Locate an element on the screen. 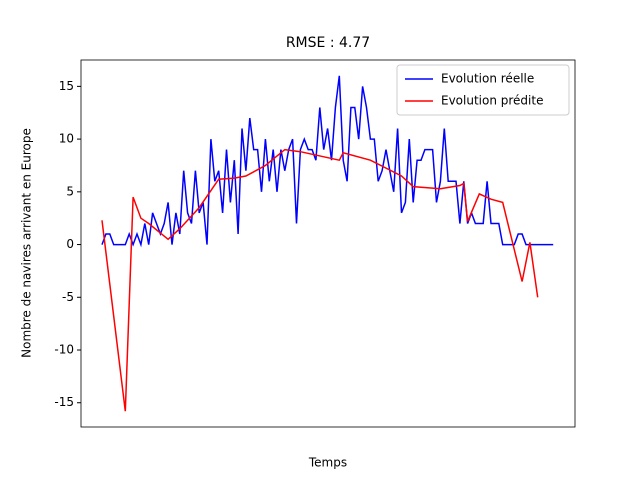  y-axis-label: Nombre de navires arrivant en Europe is located at coordinates (27, 243).